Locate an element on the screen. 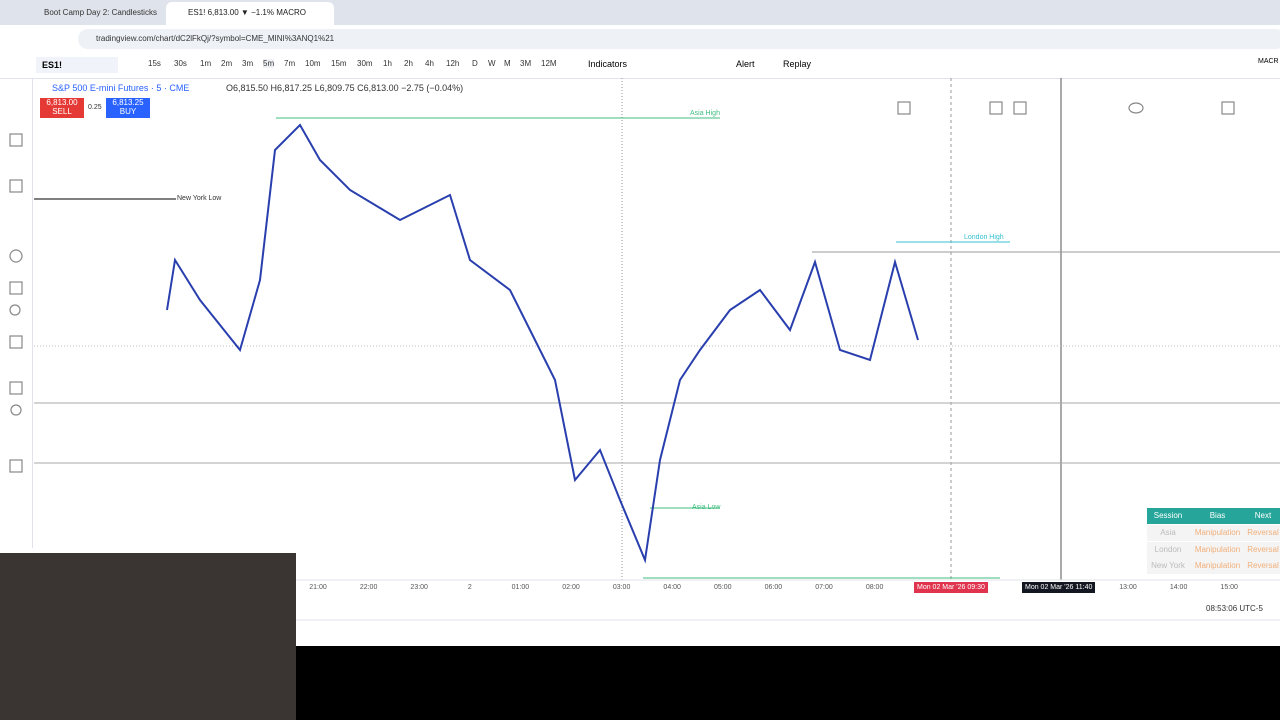 Image resolution: width=1280 pixels, height=720 pixels. timeframe: 30s is located at coordinates (180, 63).